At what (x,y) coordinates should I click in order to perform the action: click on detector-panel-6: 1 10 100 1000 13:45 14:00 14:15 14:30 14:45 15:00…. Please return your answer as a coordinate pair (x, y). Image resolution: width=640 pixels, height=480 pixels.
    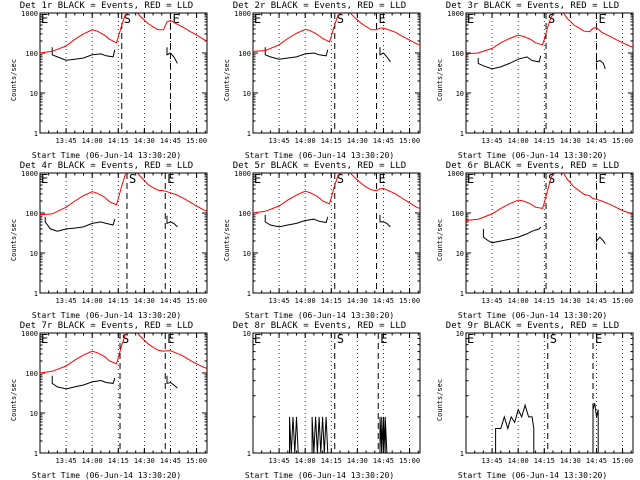
    Looking at the image, I should click on (532, 240).